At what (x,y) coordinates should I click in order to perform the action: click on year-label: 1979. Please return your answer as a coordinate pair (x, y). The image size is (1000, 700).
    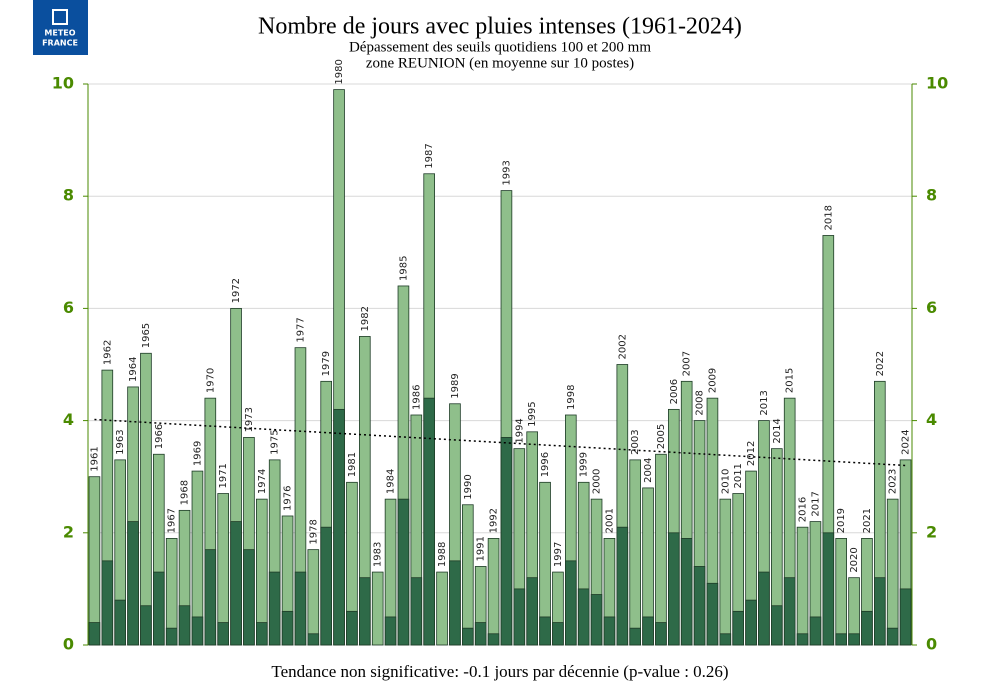
    Looking at the image, I should click on (326, 363).